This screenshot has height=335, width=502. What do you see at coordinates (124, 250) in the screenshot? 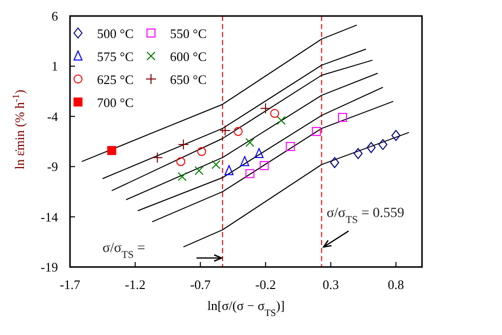
I see `annotation: σ/σ$_{TS}$ =` at bounding box center [124, 250].